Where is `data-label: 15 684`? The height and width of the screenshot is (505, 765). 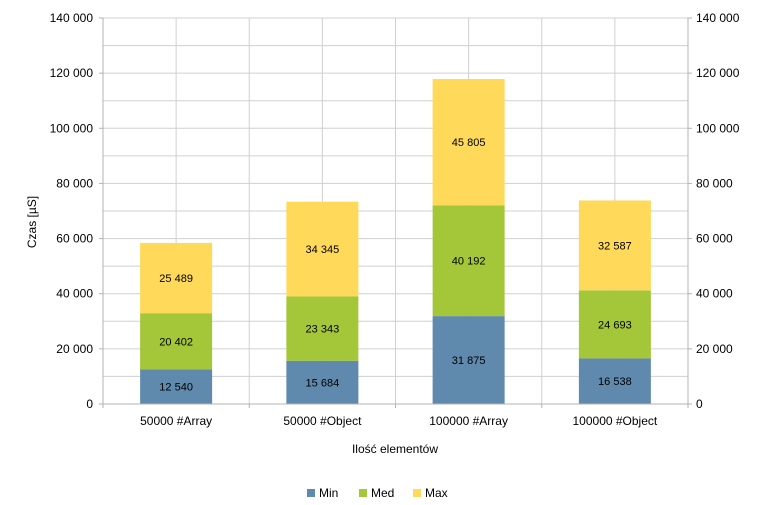
data-label: 15 684 is located at coordinates (323, 383).